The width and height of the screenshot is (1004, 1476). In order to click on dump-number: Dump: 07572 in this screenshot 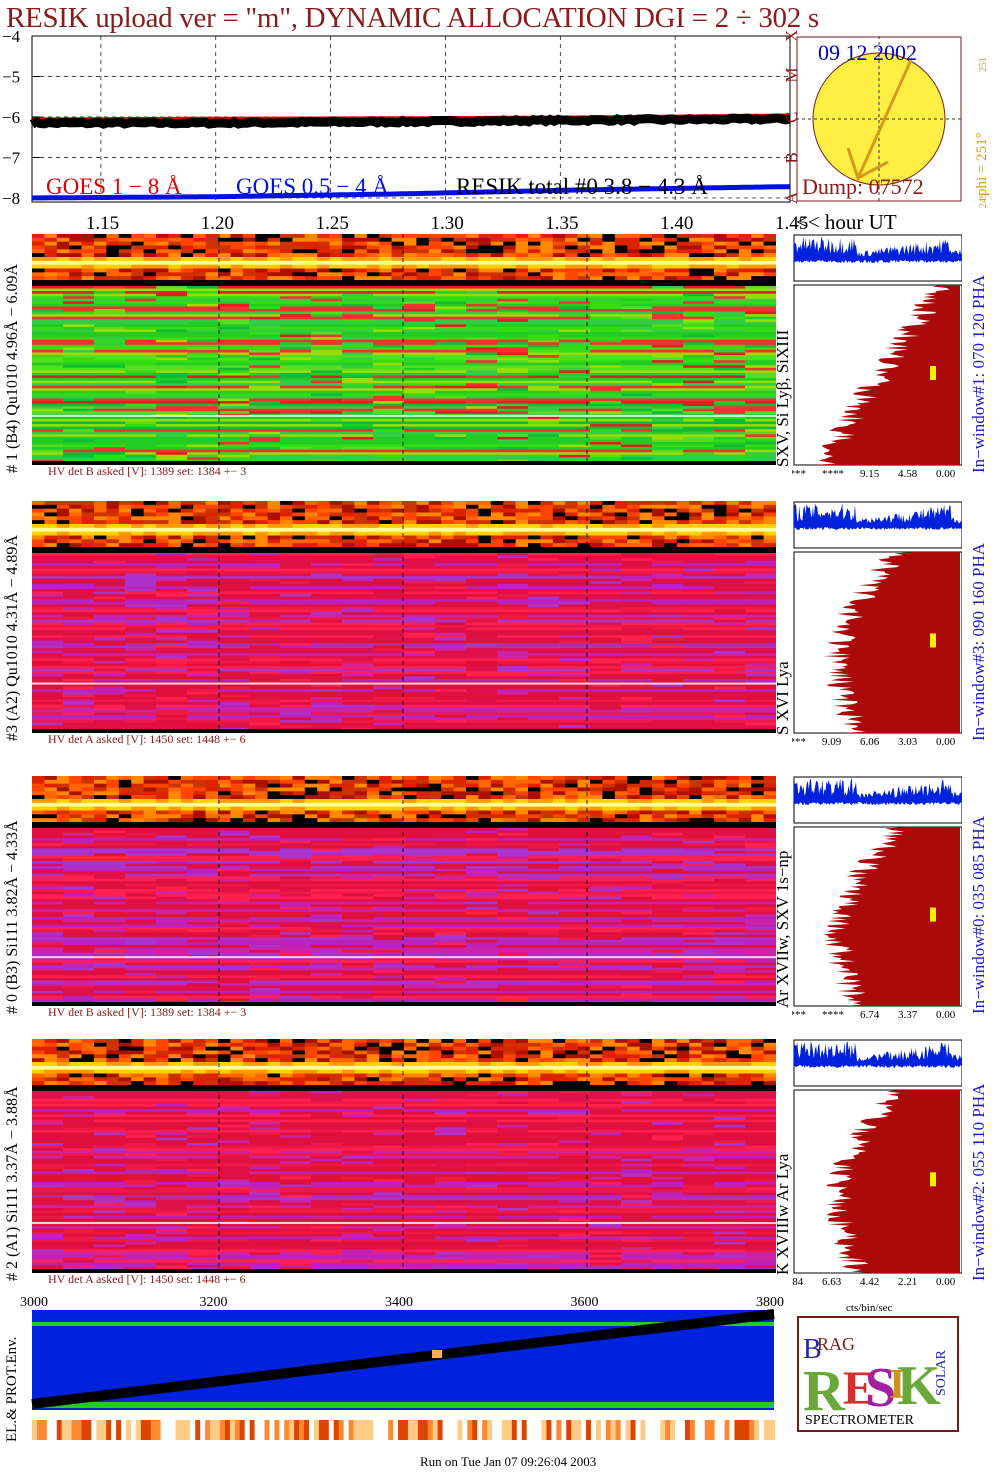, I will do `click(863, 186)`.